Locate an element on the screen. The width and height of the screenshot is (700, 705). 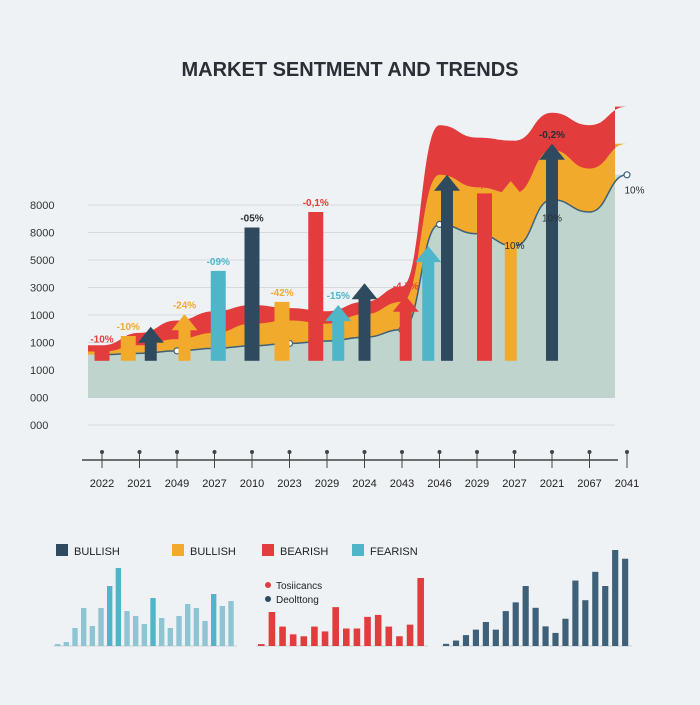
x-tick-label: 2049 is located at coordinates (177, 484).